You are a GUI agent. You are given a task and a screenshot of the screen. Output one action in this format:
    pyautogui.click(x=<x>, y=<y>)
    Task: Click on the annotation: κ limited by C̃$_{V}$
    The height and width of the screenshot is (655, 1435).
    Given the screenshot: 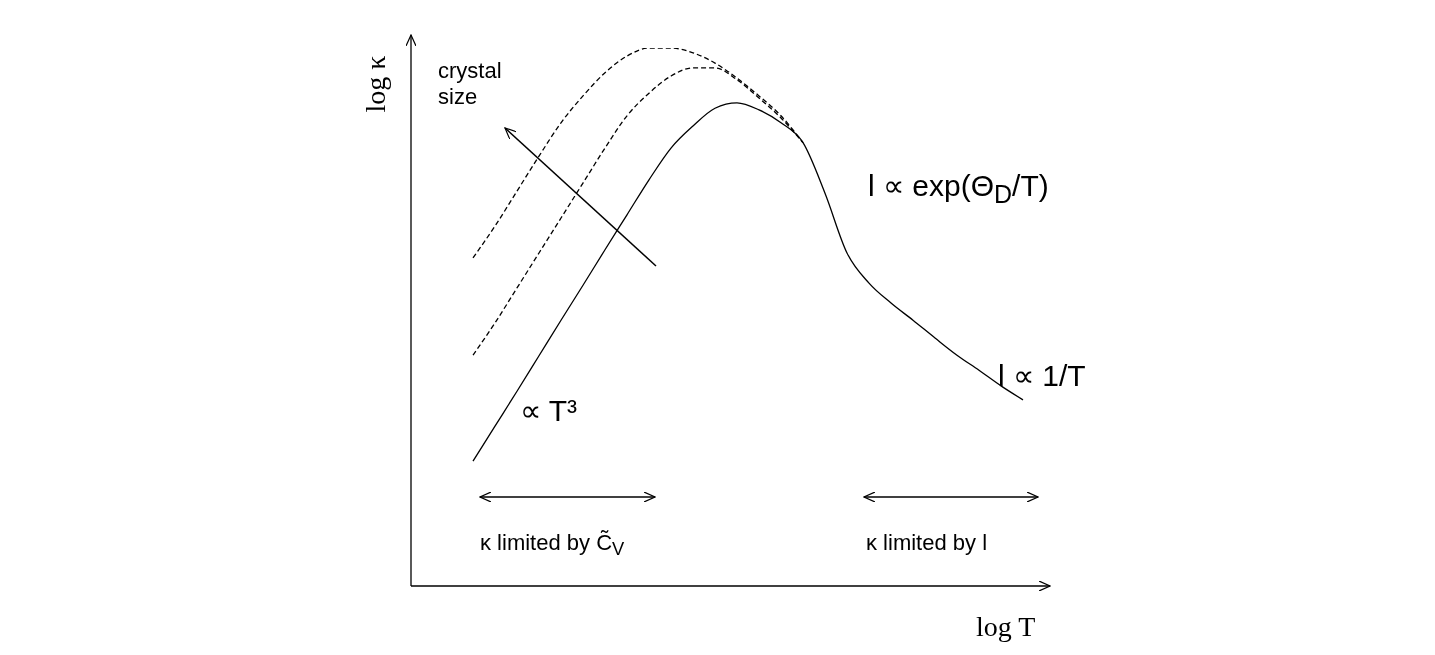 What is the action you would take?
    pyautogui.click(x=553, y=545)
    